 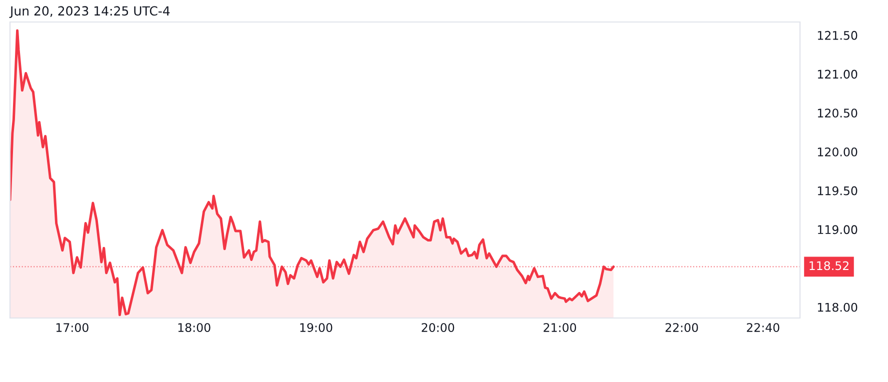 What do you see at coordinates (838, 229) in the screenshot?
I see `y-tick-label: 119.00` at bounding box center [838, 229].